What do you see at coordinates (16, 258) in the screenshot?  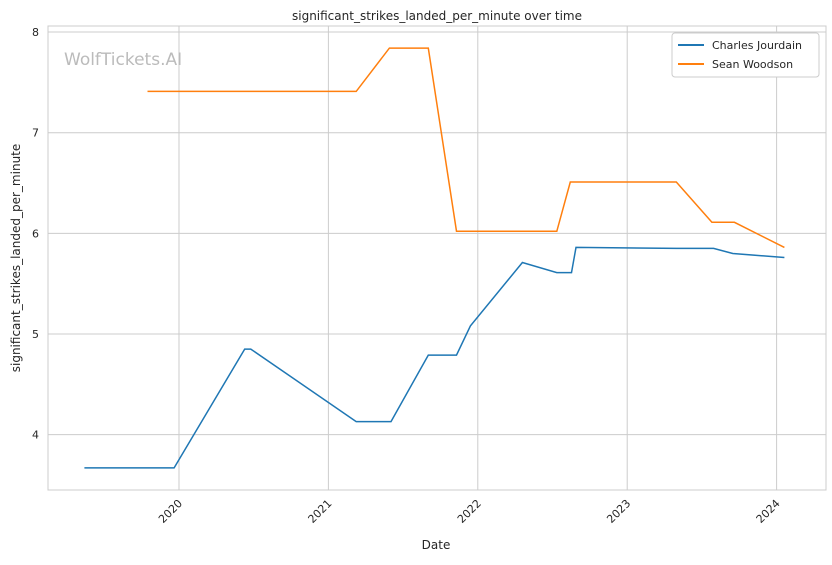 I see `y-axis-label: significant_strikes_landed_per_minute` at bounding box center [16, 258].